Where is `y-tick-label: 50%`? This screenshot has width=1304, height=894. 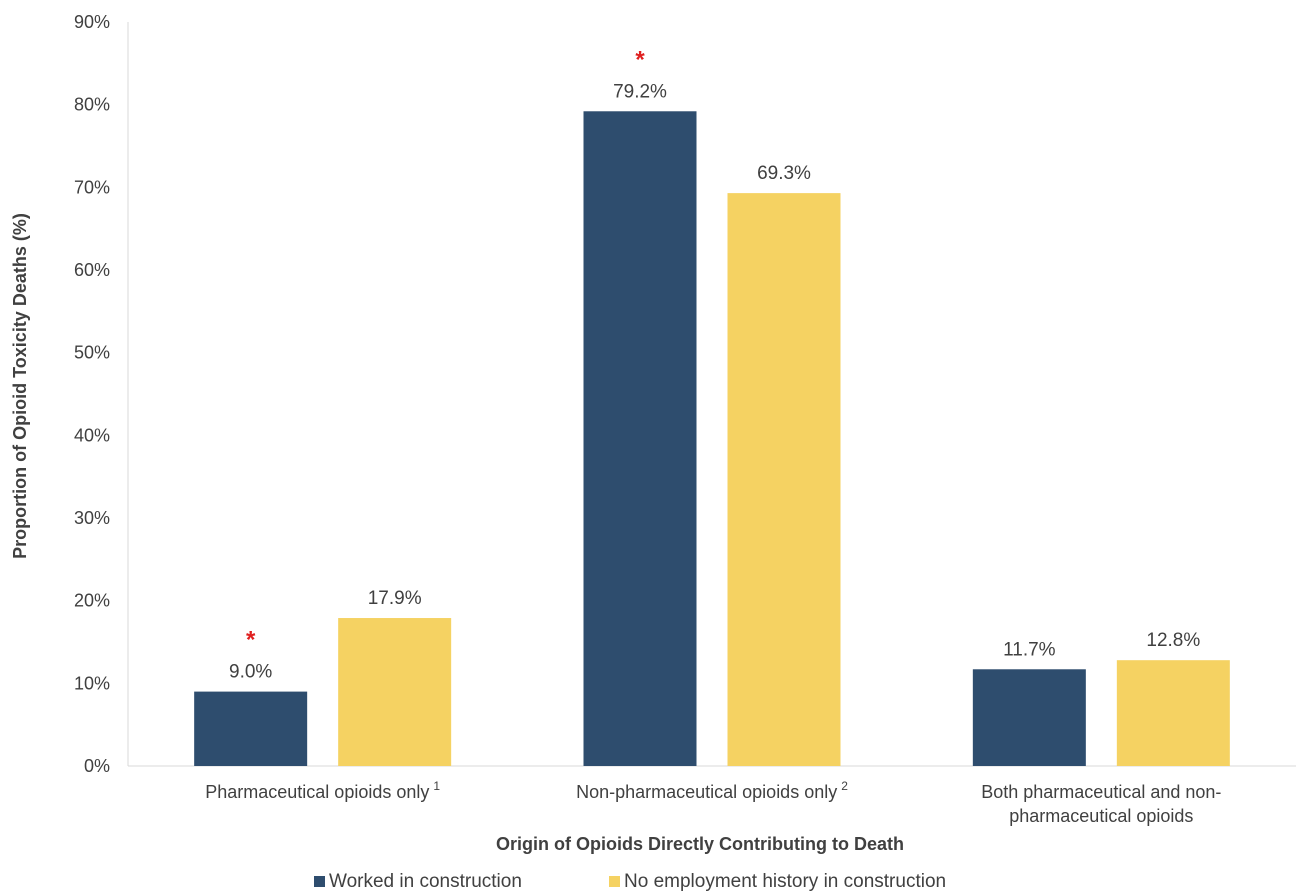 y-tick-label: 50% is located at coordinates (92, 353).